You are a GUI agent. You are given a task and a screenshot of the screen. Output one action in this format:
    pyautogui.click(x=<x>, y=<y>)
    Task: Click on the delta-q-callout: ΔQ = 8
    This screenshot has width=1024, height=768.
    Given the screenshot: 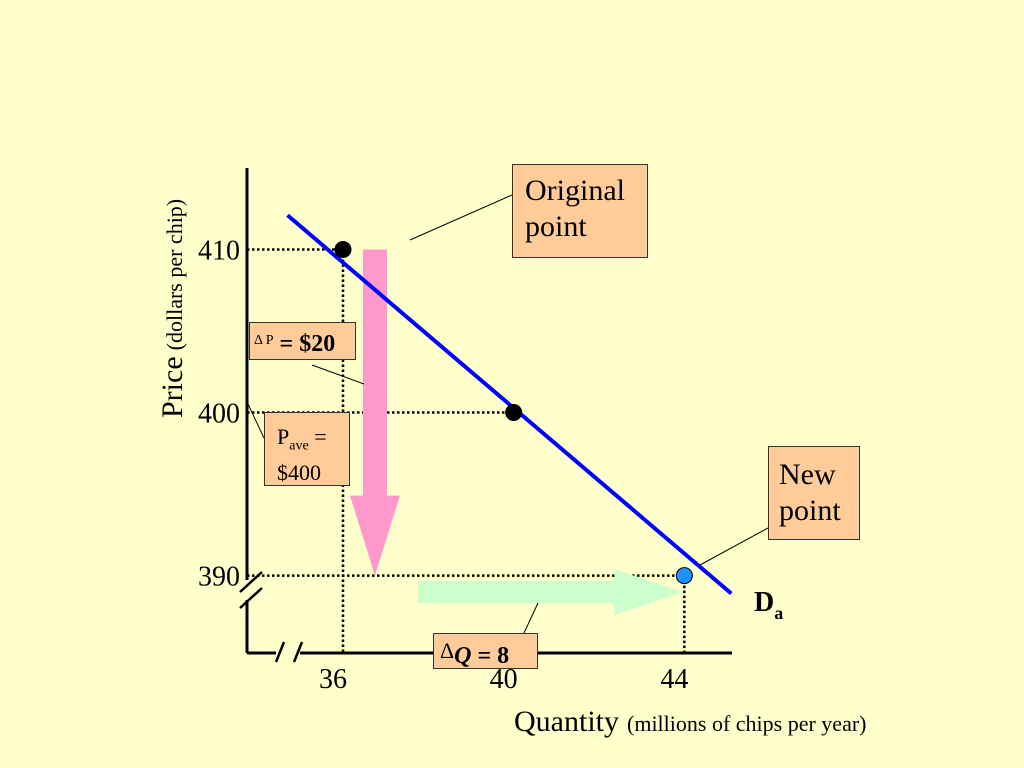 What is the action you would take?
    pyautogui.click(x=485, y=651)
    